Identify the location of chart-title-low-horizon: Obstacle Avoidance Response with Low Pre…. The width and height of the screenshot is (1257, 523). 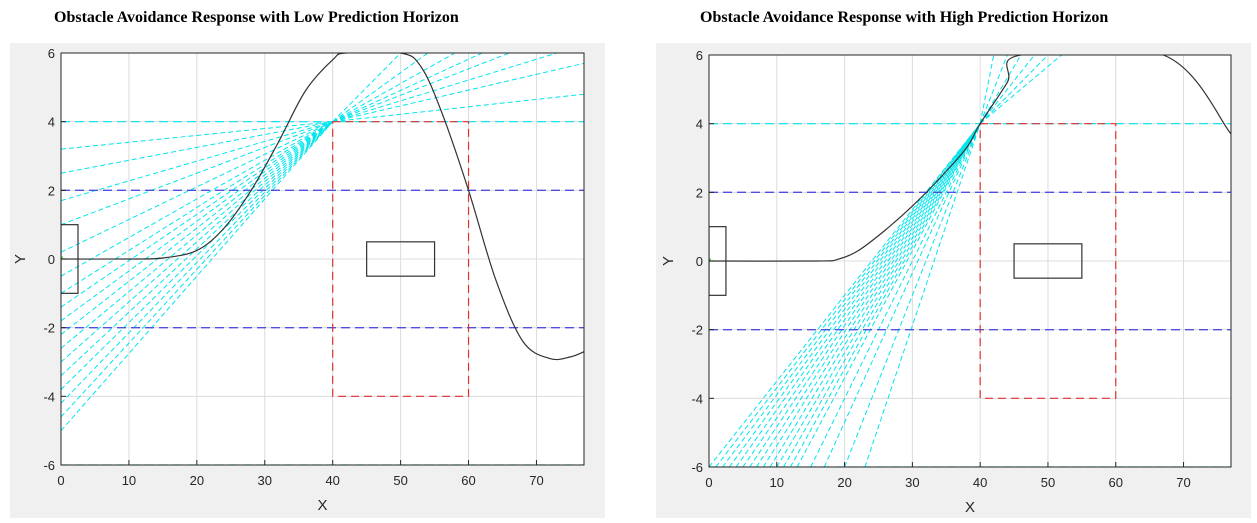
(256, 17).